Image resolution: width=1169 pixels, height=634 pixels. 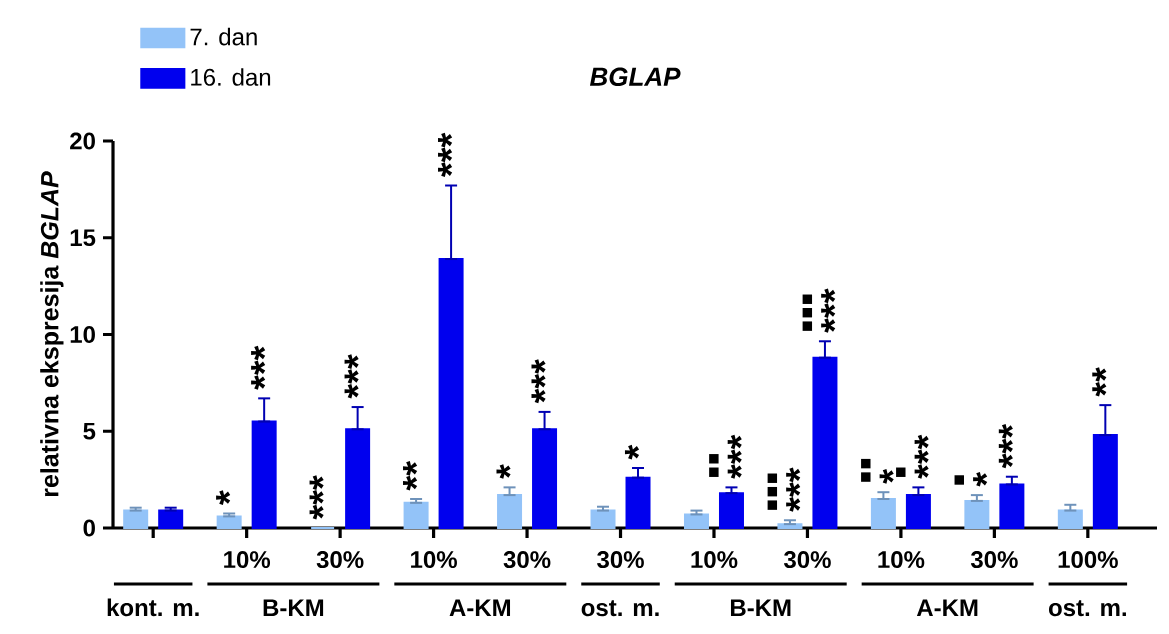 What do you see at coordinates (971, 479) in the screenshot?
I see `data-label: ▪ *` at bounding box center [971, 479].